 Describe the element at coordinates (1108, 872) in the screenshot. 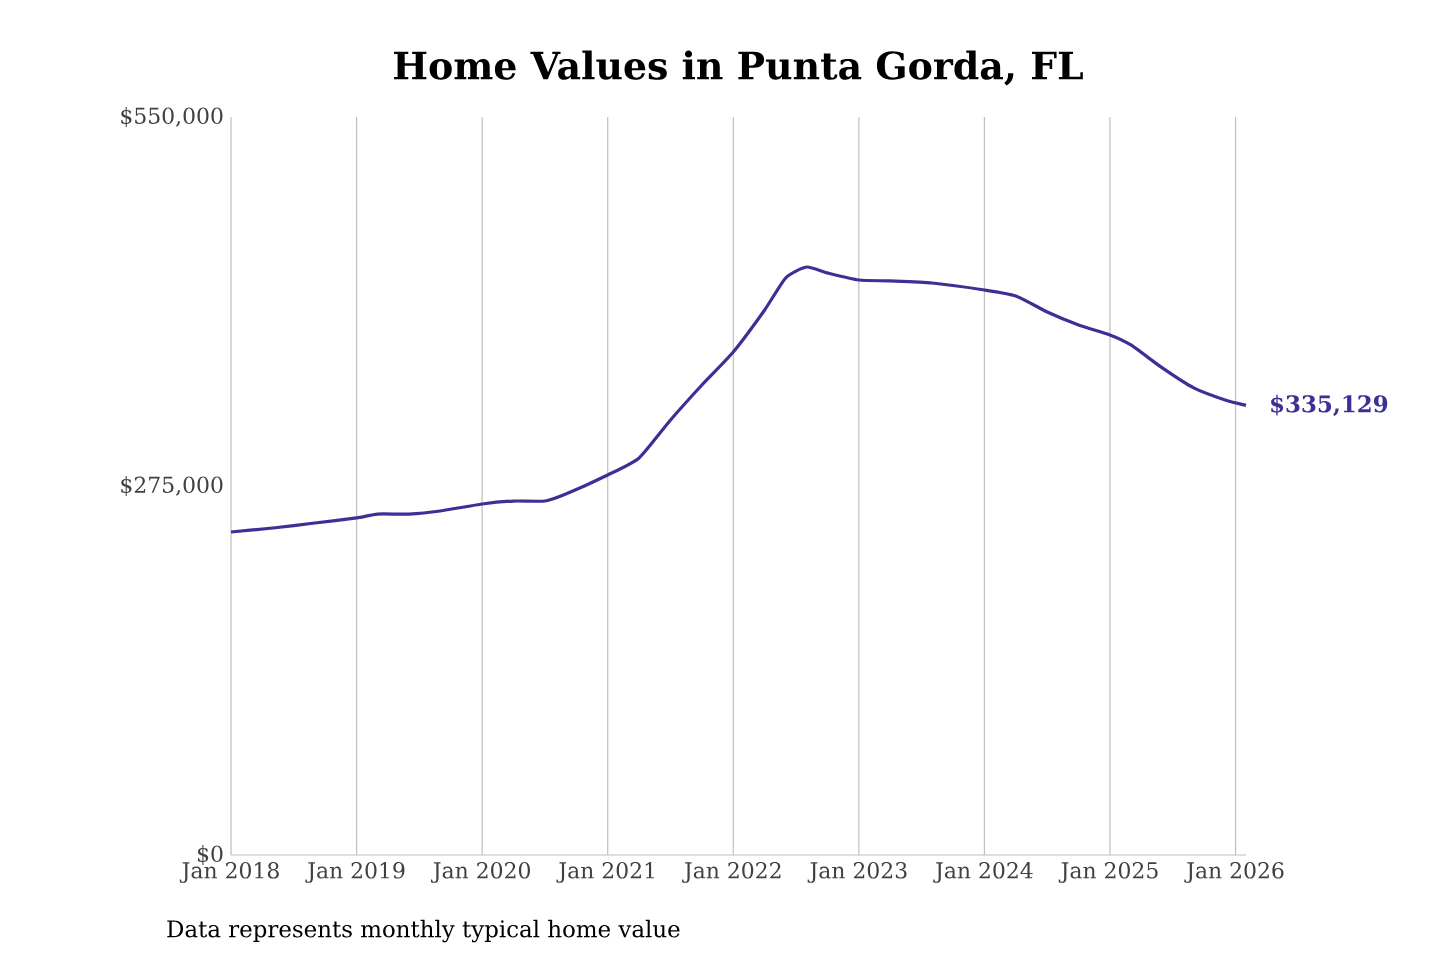

I see `x-tick-label: Jan 2025` at that location.